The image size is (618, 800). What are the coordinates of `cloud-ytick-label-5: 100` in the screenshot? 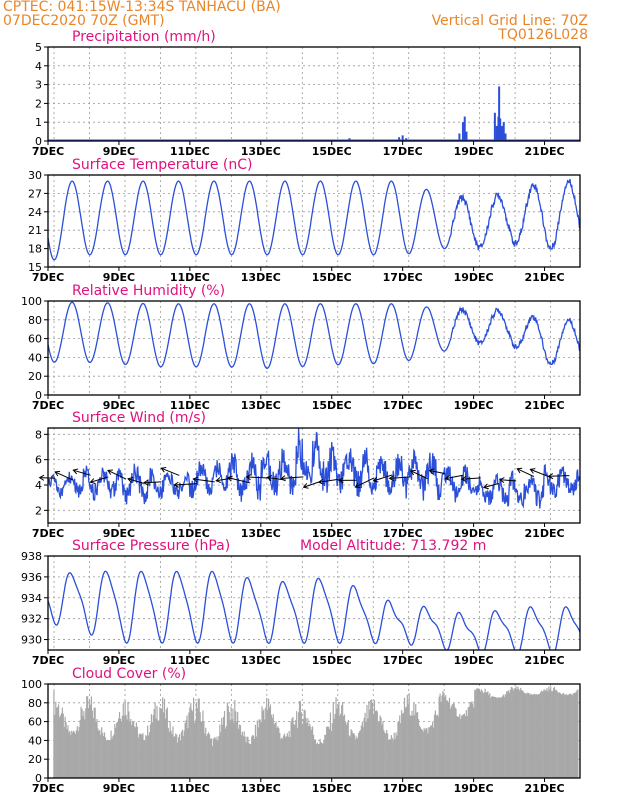 It's located at (31, 684).